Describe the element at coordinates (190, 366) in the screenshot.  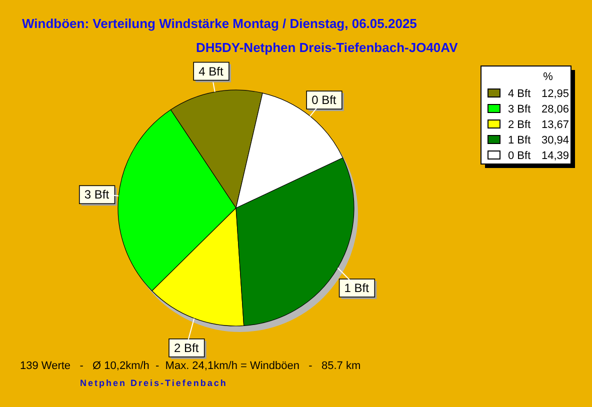
I see `text: 139 Werte - Ø 10,2km/h - Max. 24,1km/h = Windböen - 85.7 km` at that location.